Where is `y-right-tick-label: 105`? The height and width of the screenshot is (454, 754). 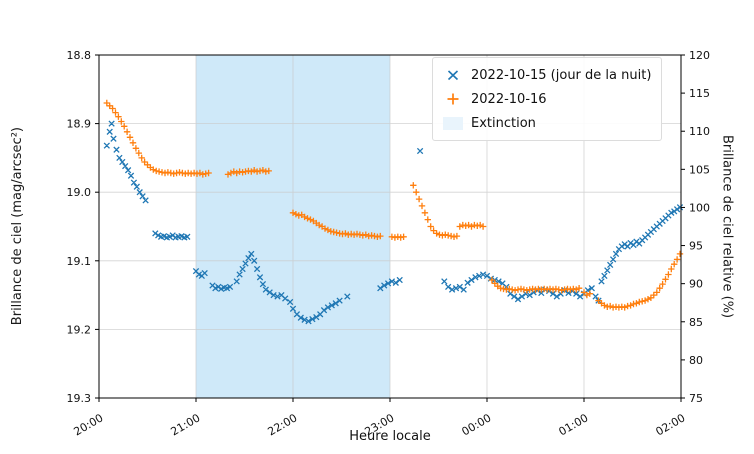
y-right-tick-label: 105 is located at coordinates (699, 169).